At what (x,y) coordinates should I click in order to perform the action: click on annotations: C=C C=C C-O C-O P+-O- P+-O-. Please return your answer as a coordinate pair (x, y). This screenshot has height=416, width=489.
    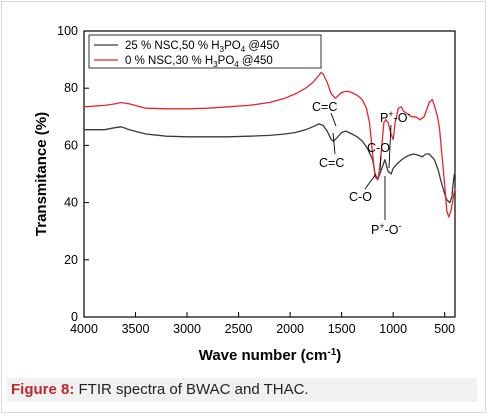
    Looking at the image, I should click on (361, 168).